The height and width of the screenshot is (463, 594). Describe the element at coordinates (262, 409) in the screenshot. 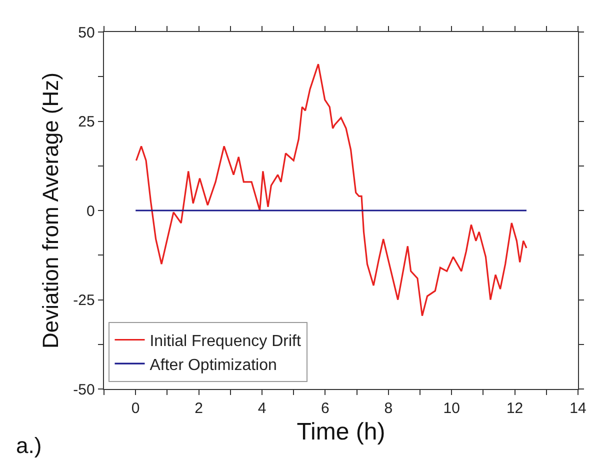

I see `x-tick-label: 4` at that location.